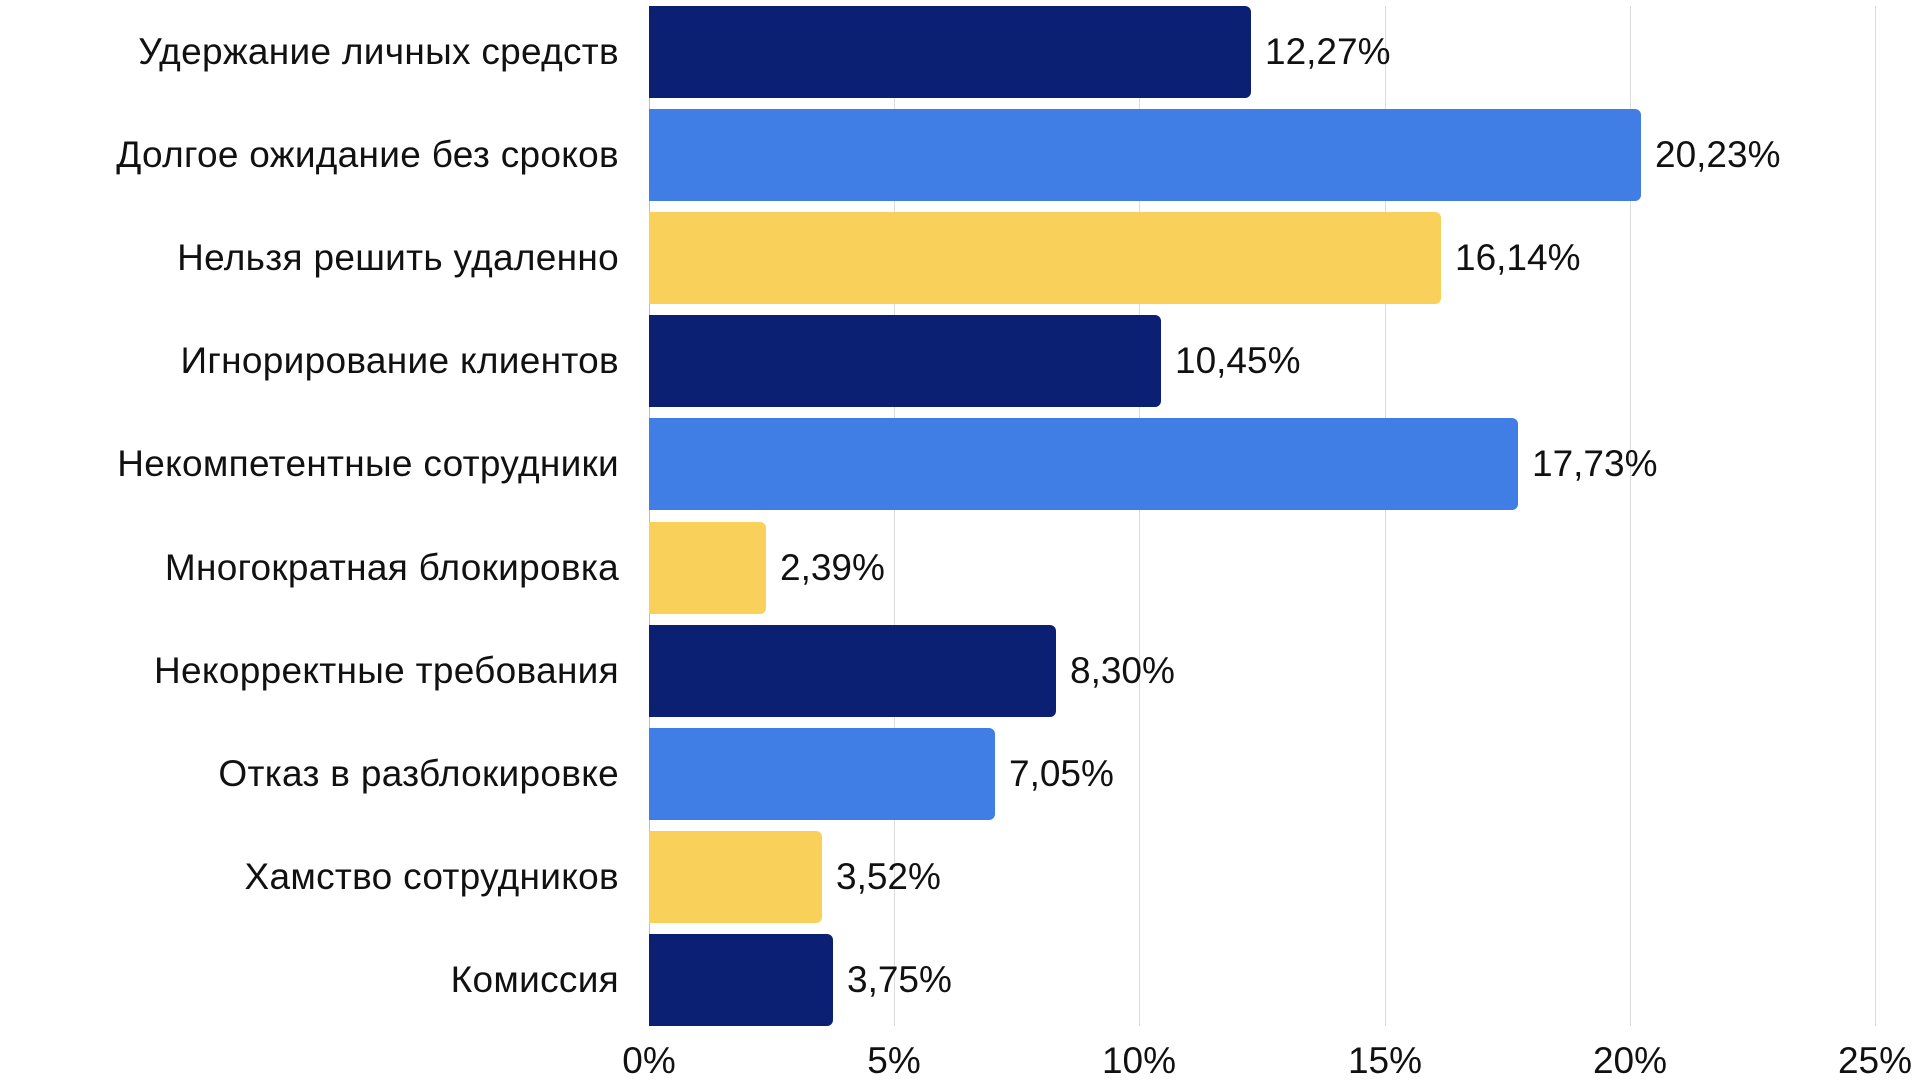  What do you see at coordinates (1061, 773) in the screenshot?
I see `value-label: 7,05%` at bounding box center [1061, 773].